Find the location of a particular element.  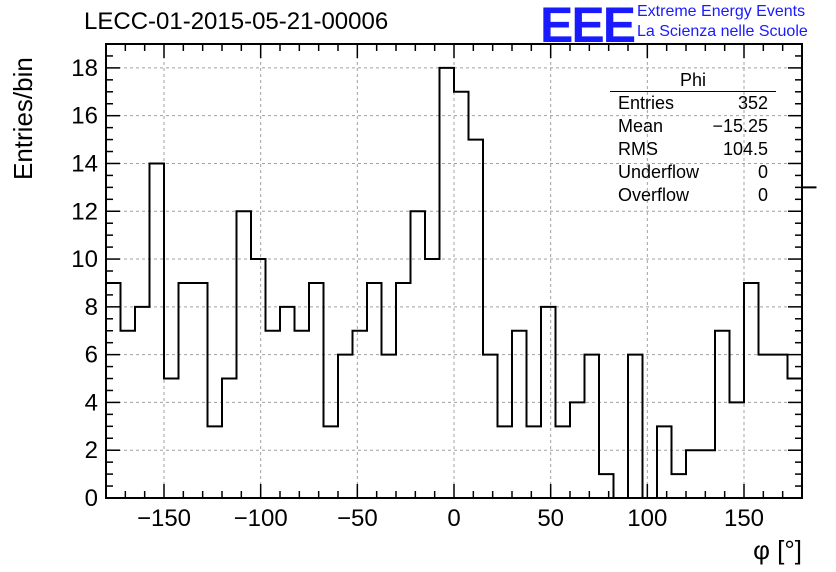

stats-label: Overflow is located at coordinates (654, 195).